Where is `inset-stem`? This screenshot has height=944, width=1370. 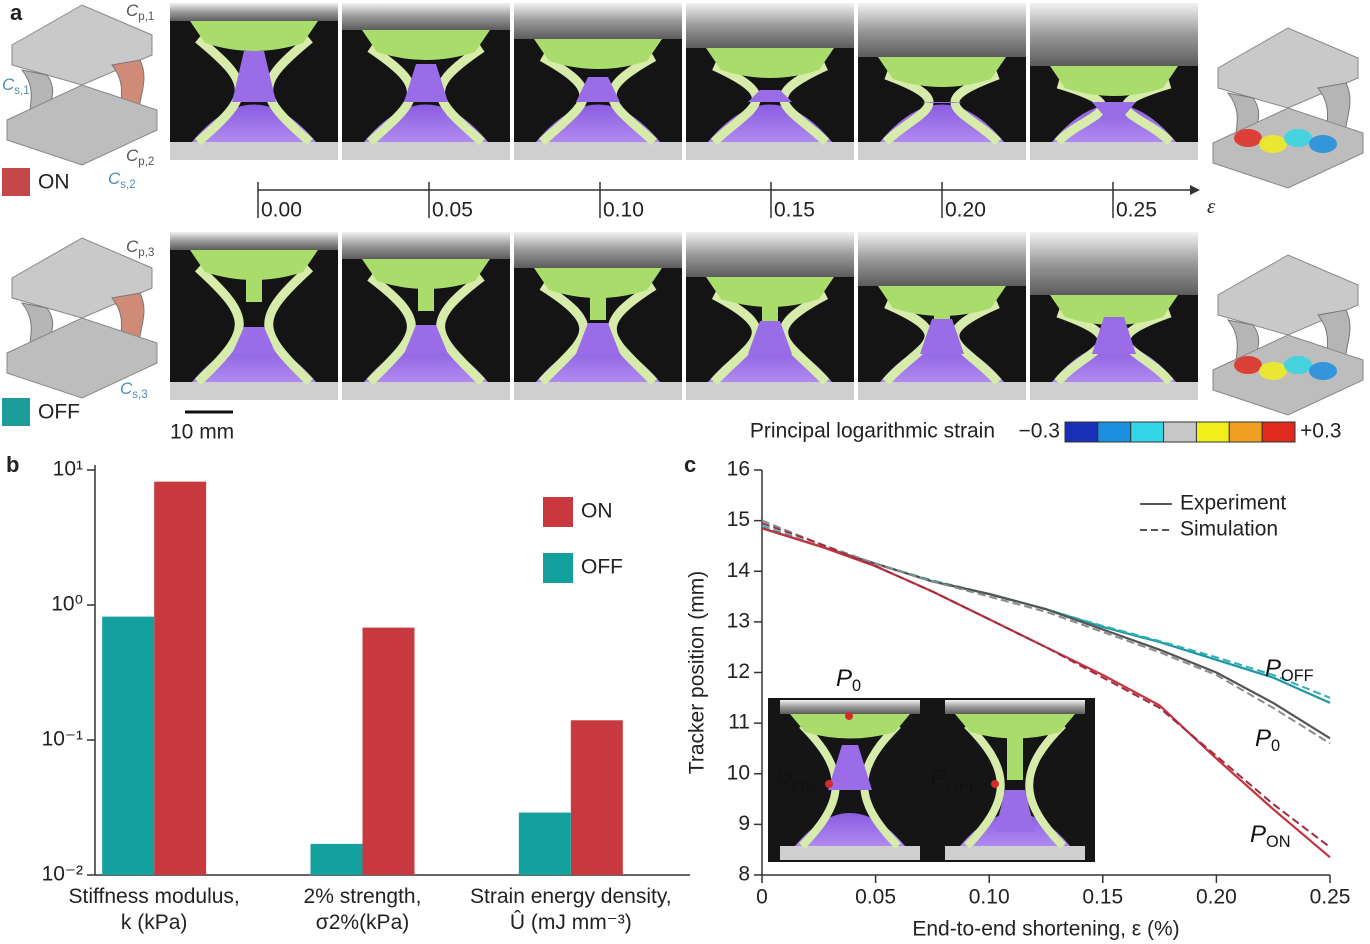 inset-stem is located at coordinates (1015, 756).